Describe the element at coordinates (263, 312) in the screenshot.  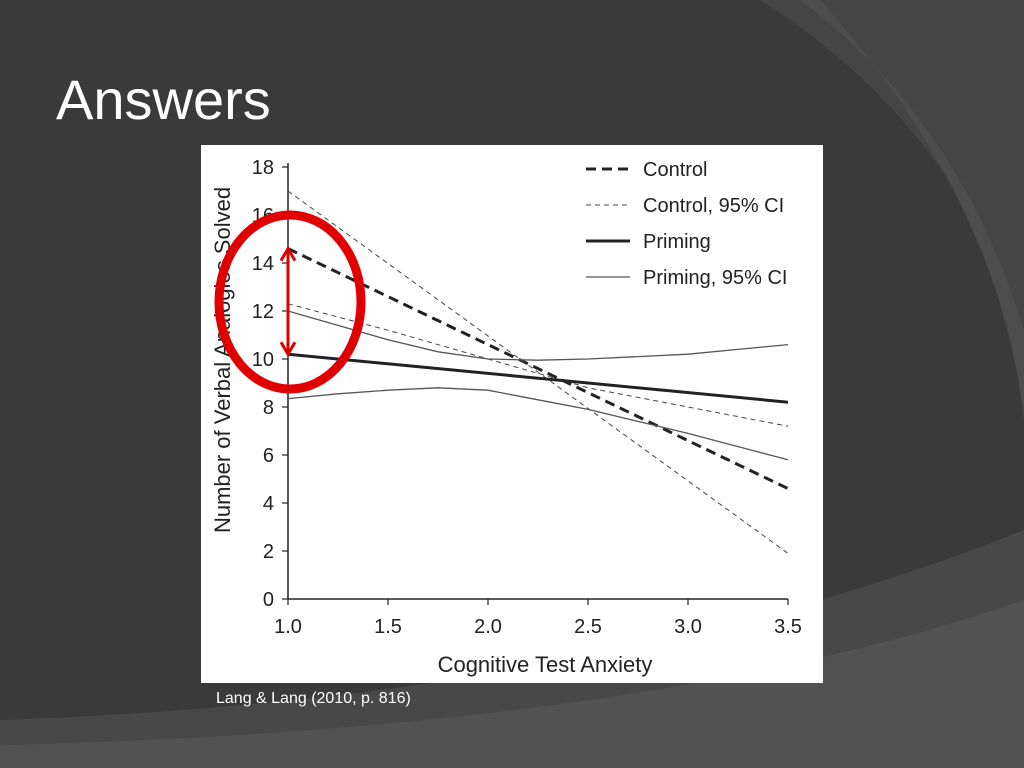
I see `y-tick-label: 12` at that location.